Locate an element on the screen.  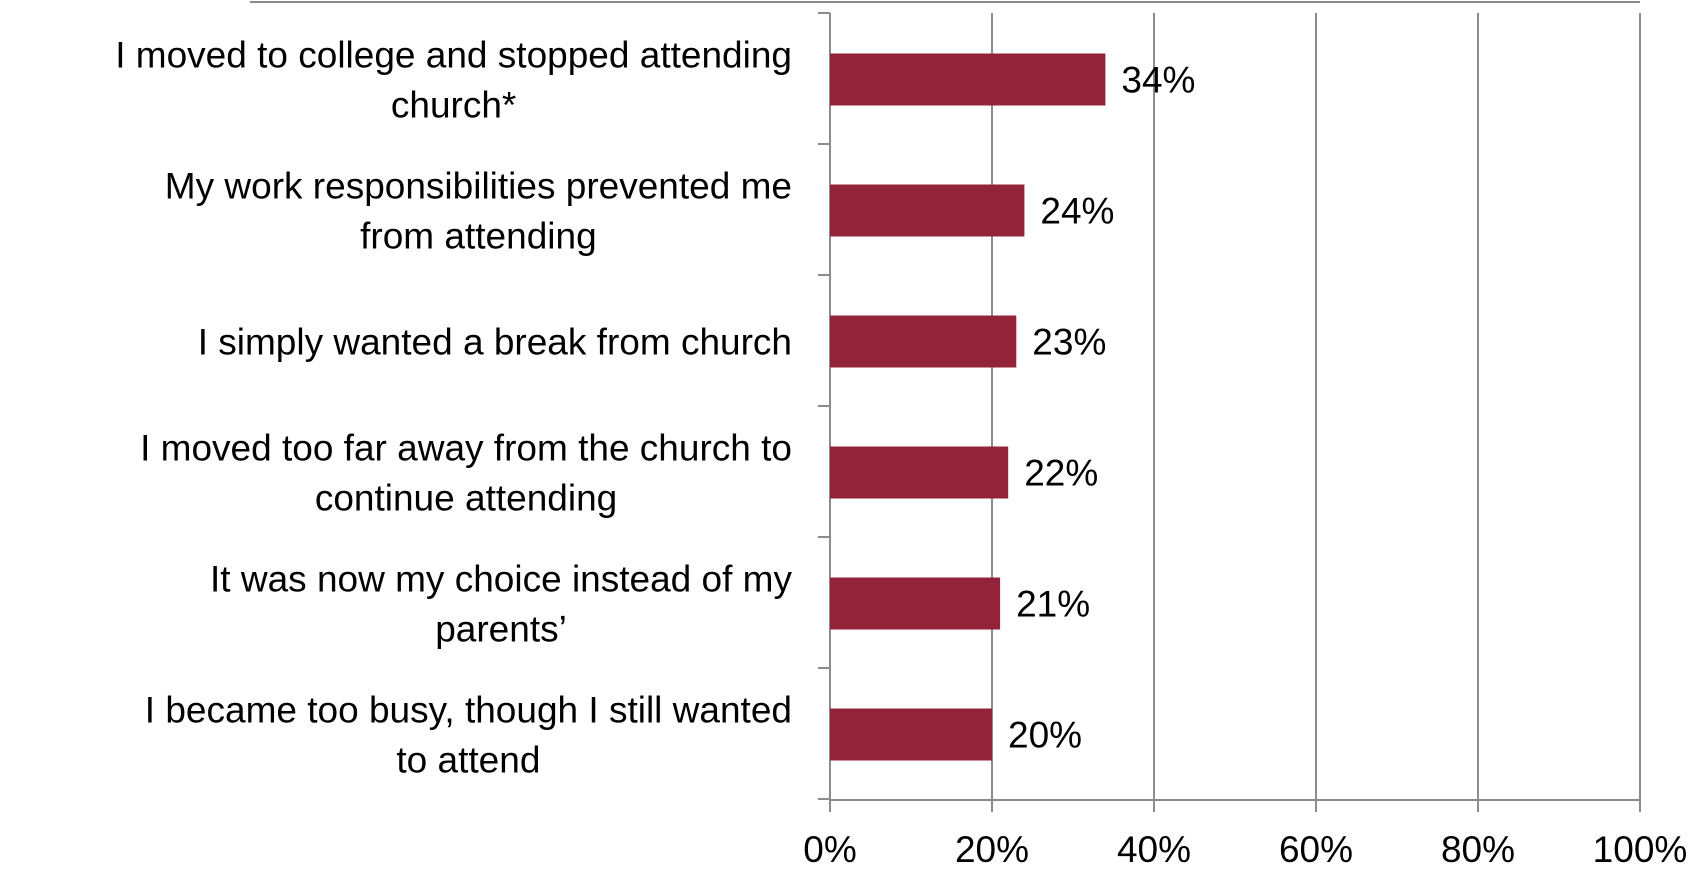
x-tick-label: 40% is located at coordinates (1154, 849).